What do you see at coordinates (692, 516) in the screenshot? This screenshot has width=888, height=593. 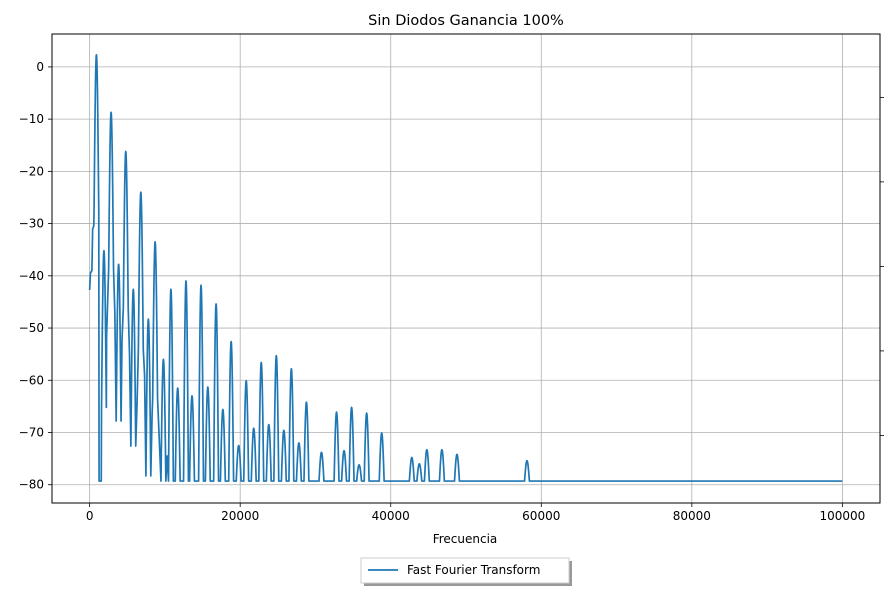 I see `x-tick-label: 80000` at bounding box center [692, 516].